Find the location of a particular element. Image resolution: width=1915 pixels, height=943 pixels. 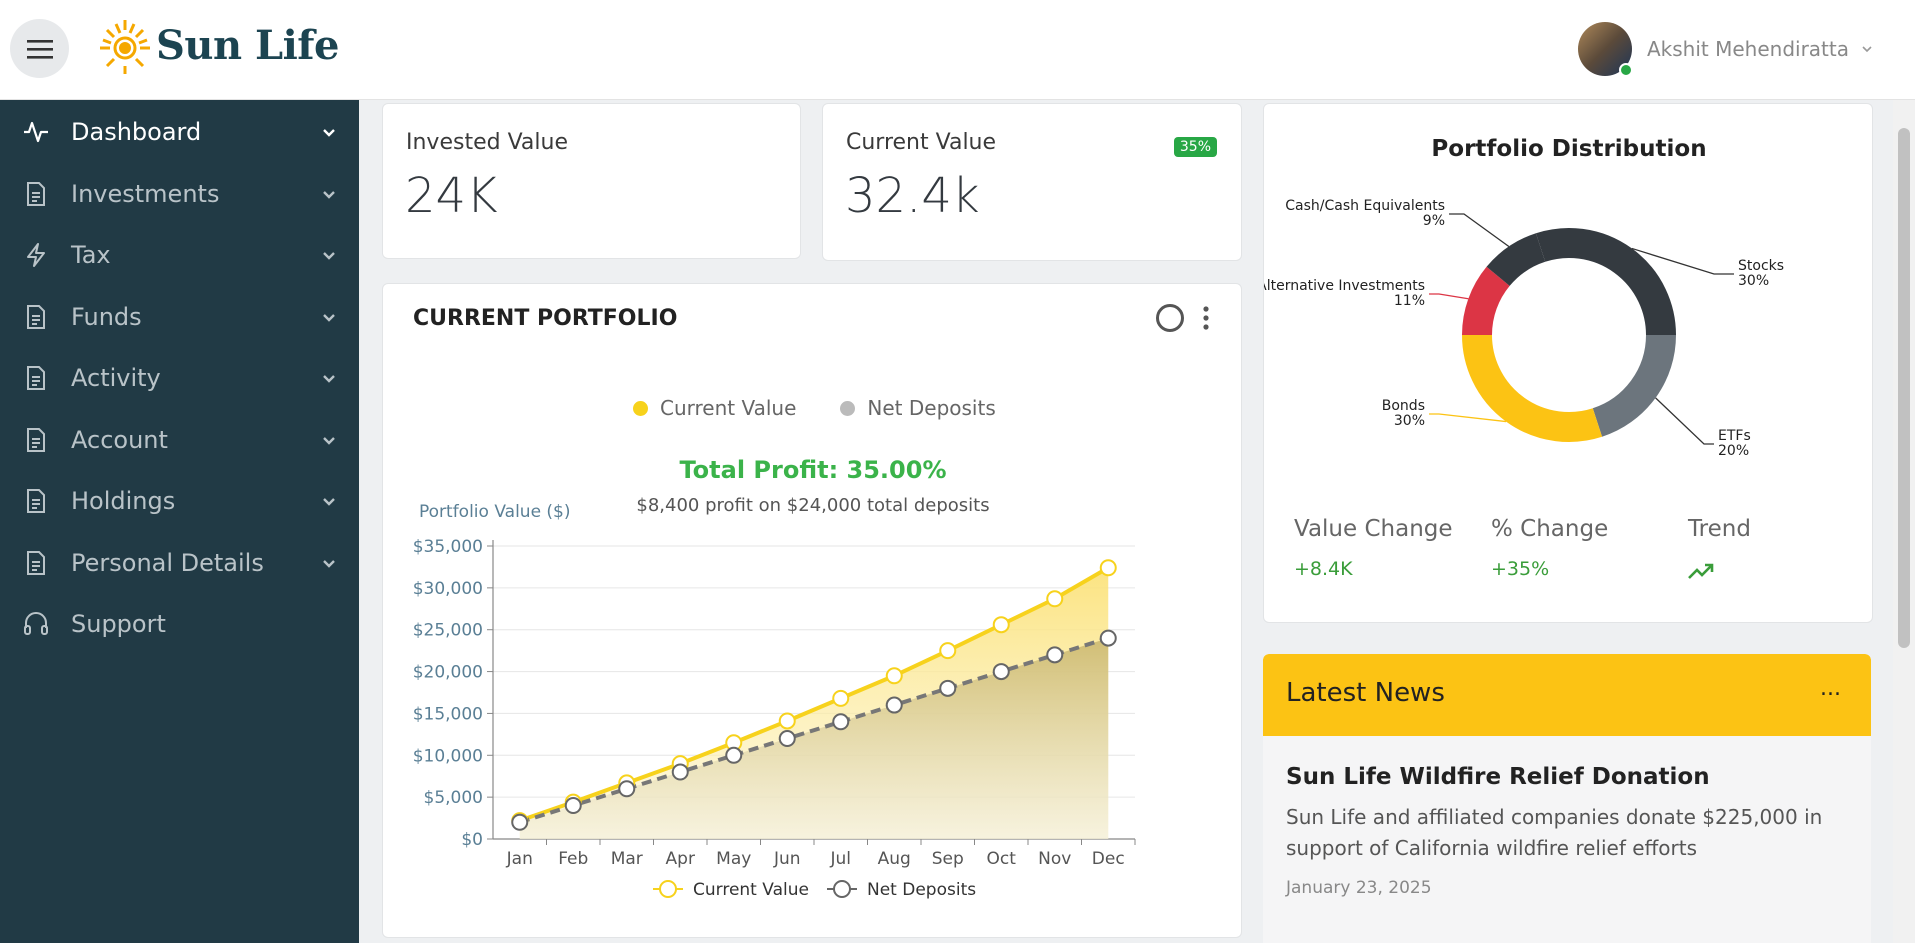

sidebar-item-label: Funds is located at coordinates (106, 317).